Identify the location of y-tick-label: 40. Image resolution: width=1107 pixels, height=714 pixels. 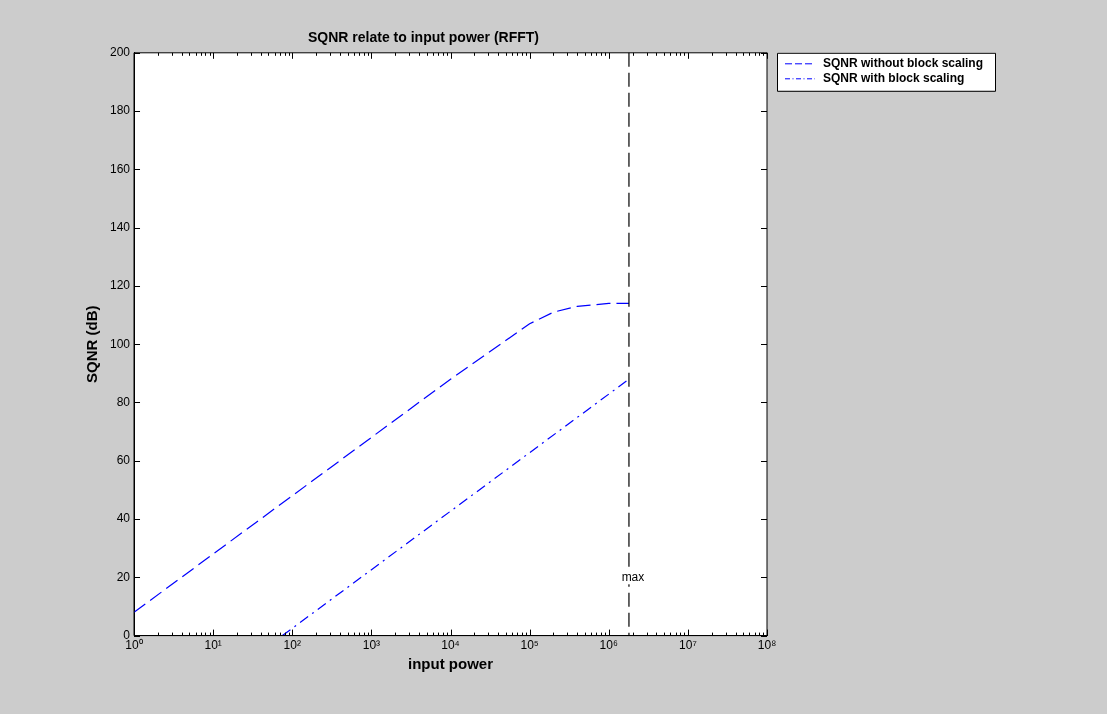
(123, 518).